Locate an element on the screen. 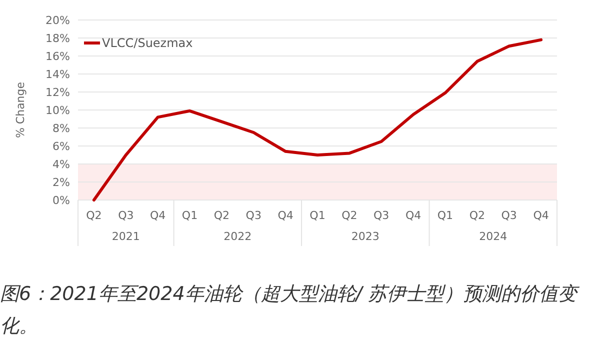  y-tick-label: 8% is located at coordinates (61, 128).